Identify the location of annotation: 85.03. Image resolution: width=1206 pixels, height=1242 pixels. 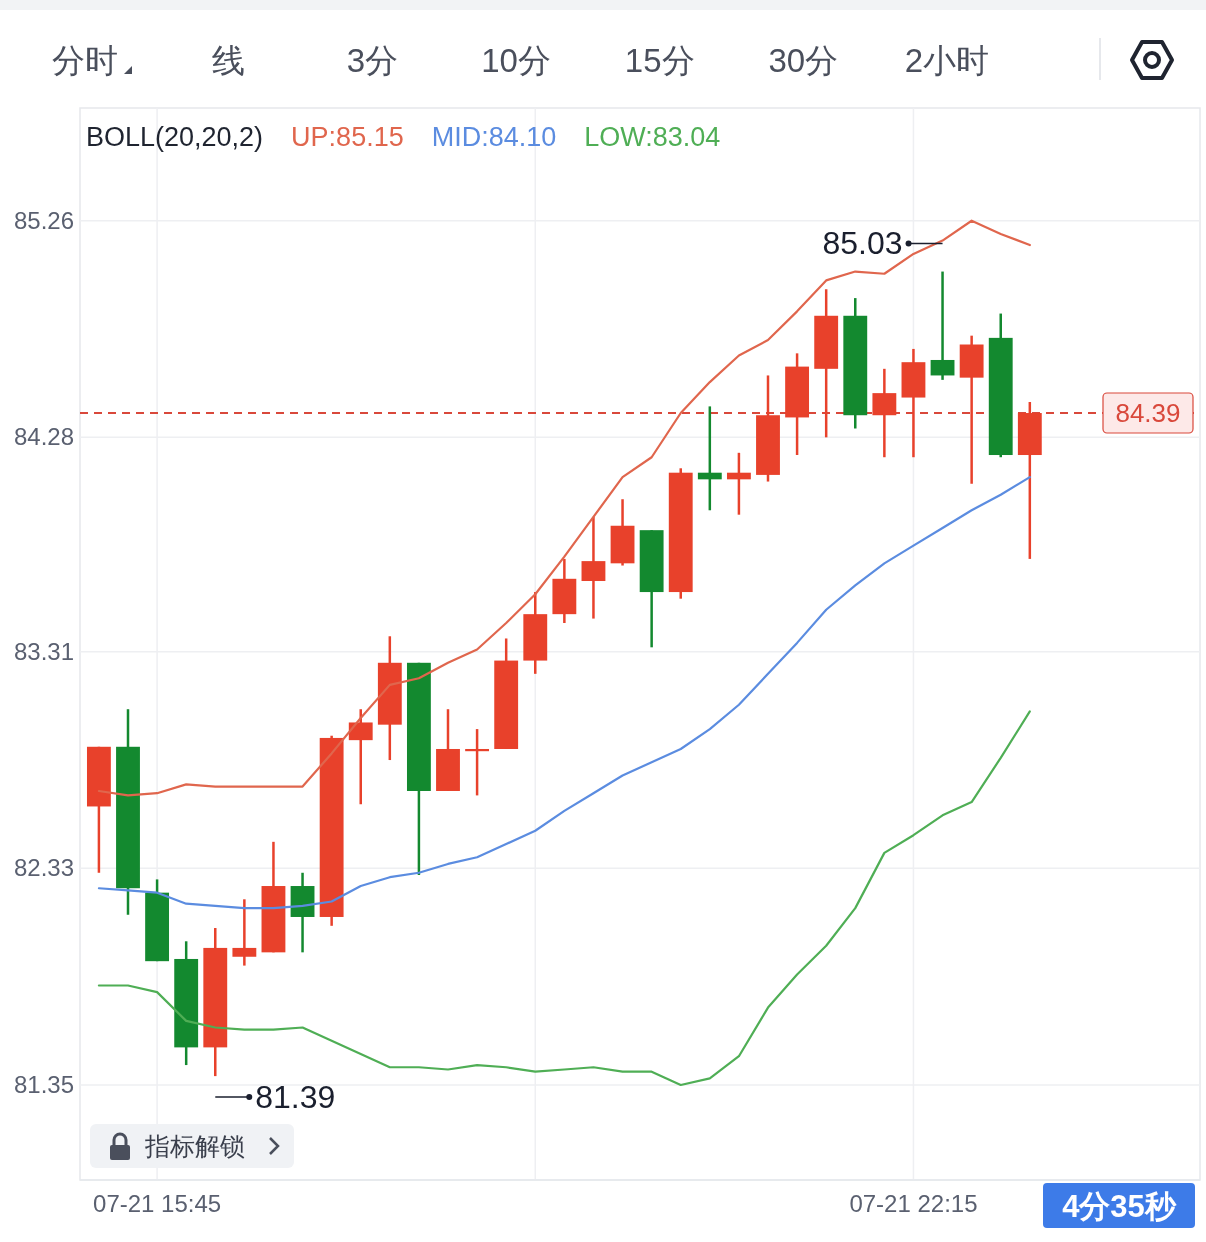
(862, 242).